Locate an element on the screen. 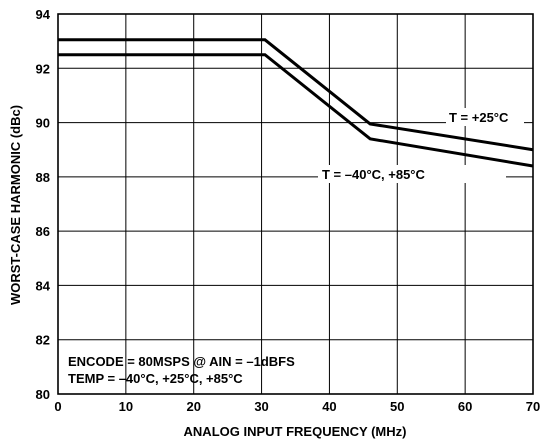 The height and width of the screenshot is (444, 545). x-tick-label: 70 is located at coordinates (533, 406).